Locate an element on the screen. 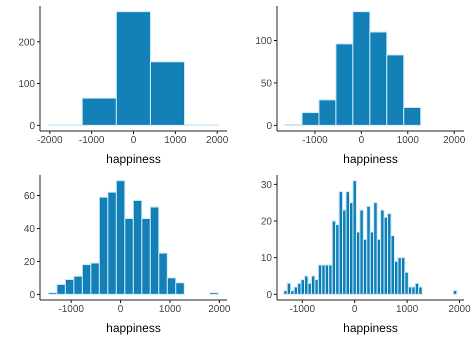 The height and width of the screenshot is (338, 474). y-tick-label: 30 is located at coordinates (266, 185).